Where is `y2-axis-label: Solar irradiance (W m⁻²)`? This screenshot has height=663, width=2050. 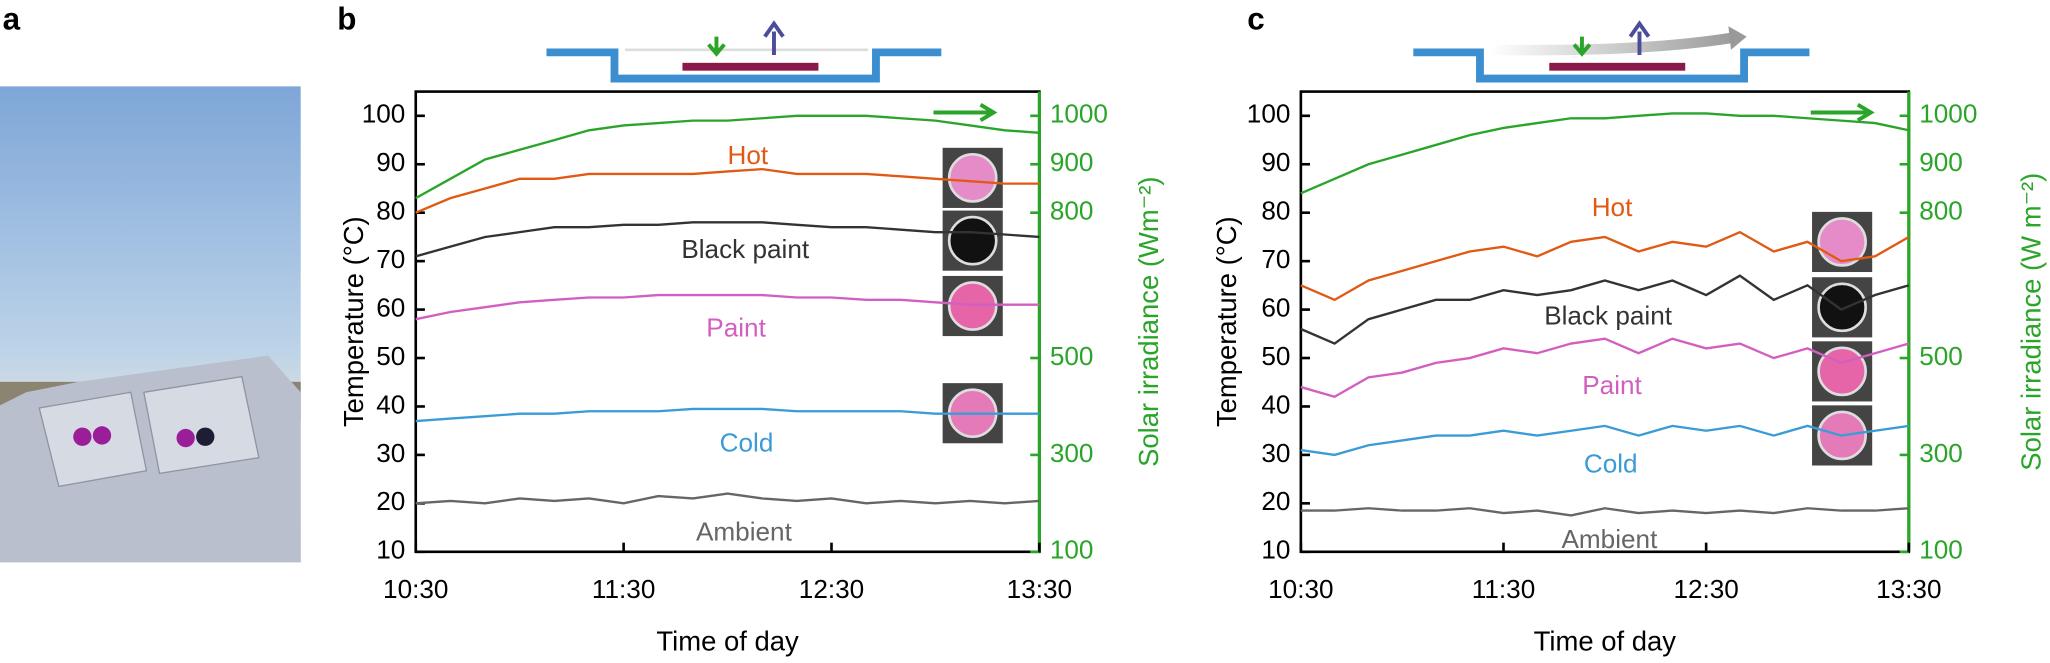 y2-axis-label: Solar irradiance (W m⁻²) is located at coordinates (2030, 322).